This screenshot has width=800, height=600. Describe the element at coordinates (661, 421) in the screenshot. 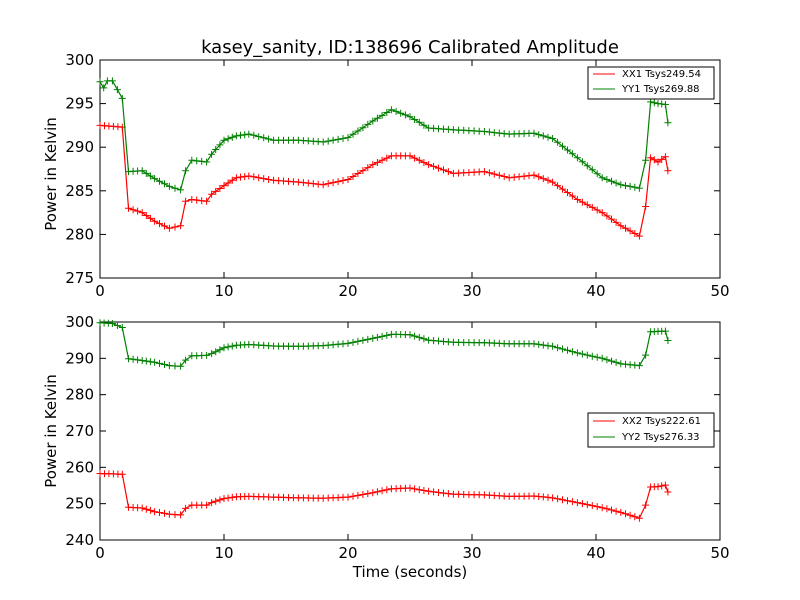

I see `legend-label-xx2: XX2 Tsys222.61` at that location.